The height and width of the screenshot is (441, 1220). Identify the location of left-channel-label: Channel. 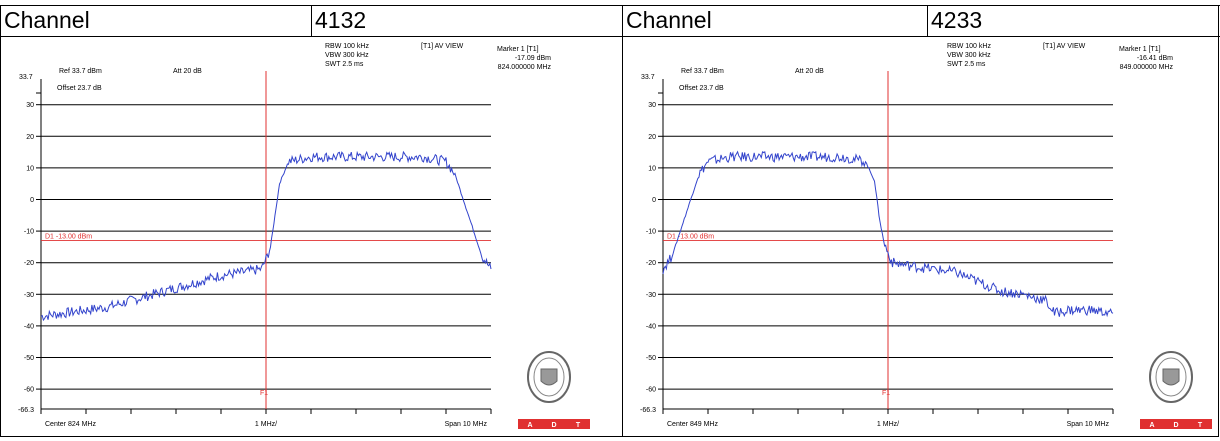
(155, 20).